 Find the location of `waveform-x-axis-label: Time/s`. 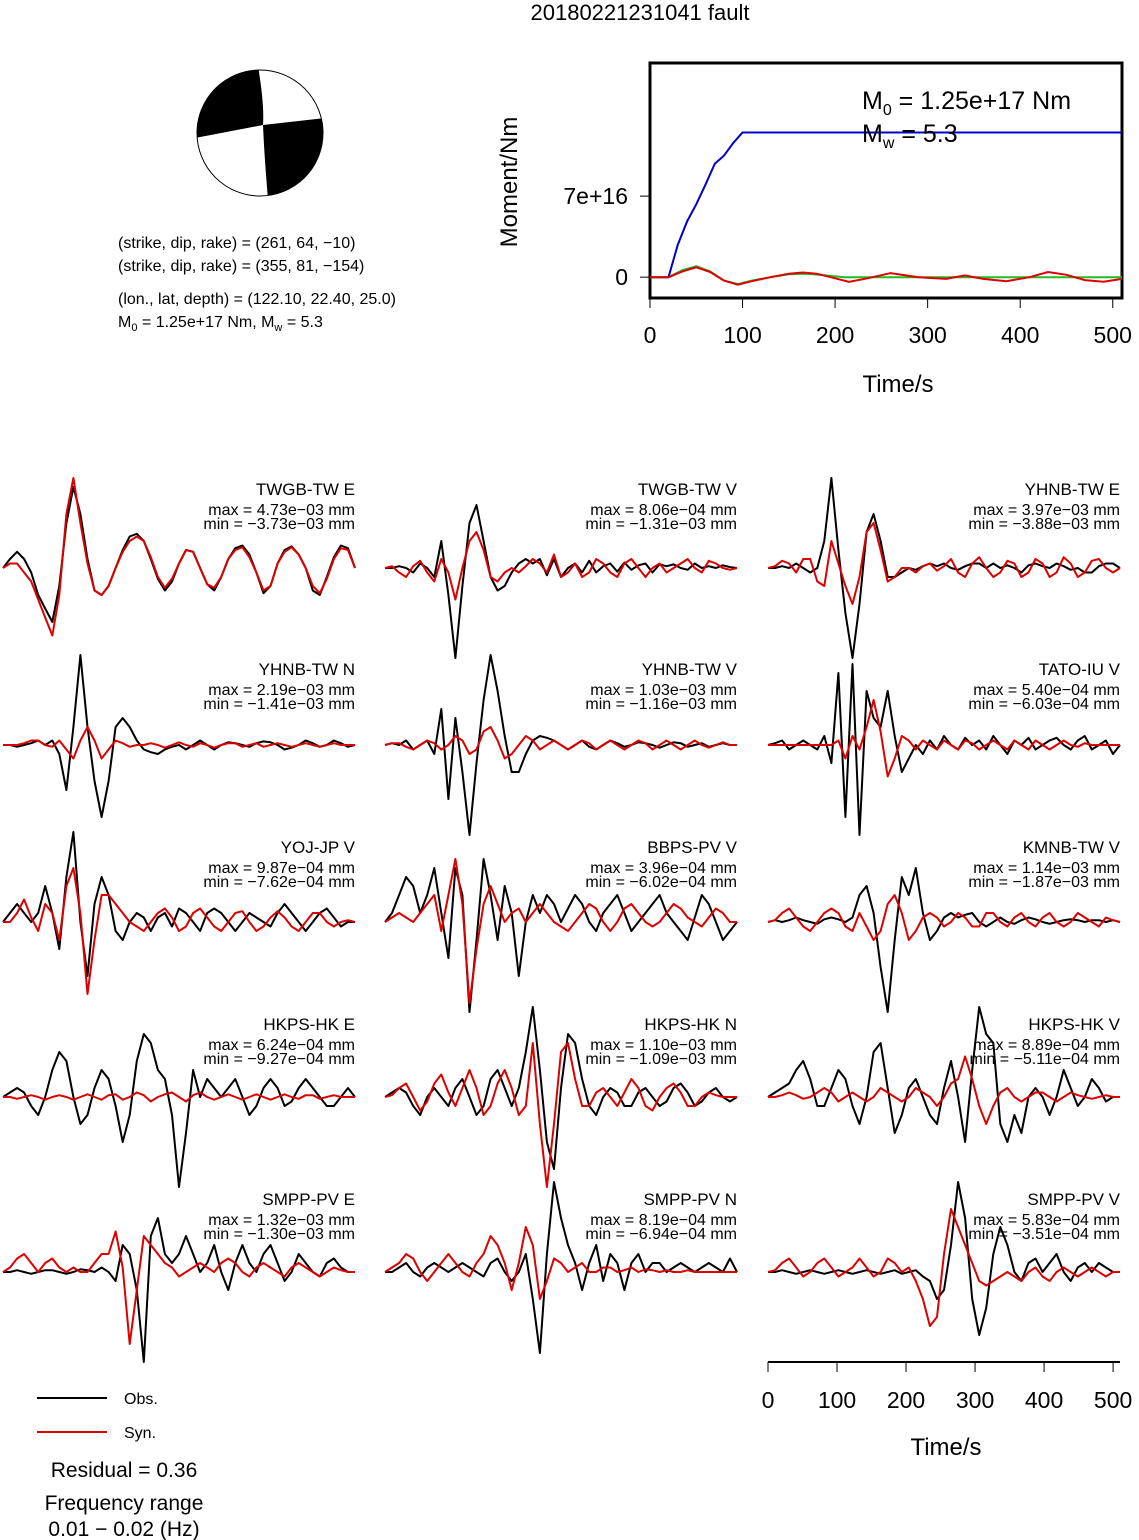

waveform-x-axis-label: Time/s is located at coordinates (945, 1447).